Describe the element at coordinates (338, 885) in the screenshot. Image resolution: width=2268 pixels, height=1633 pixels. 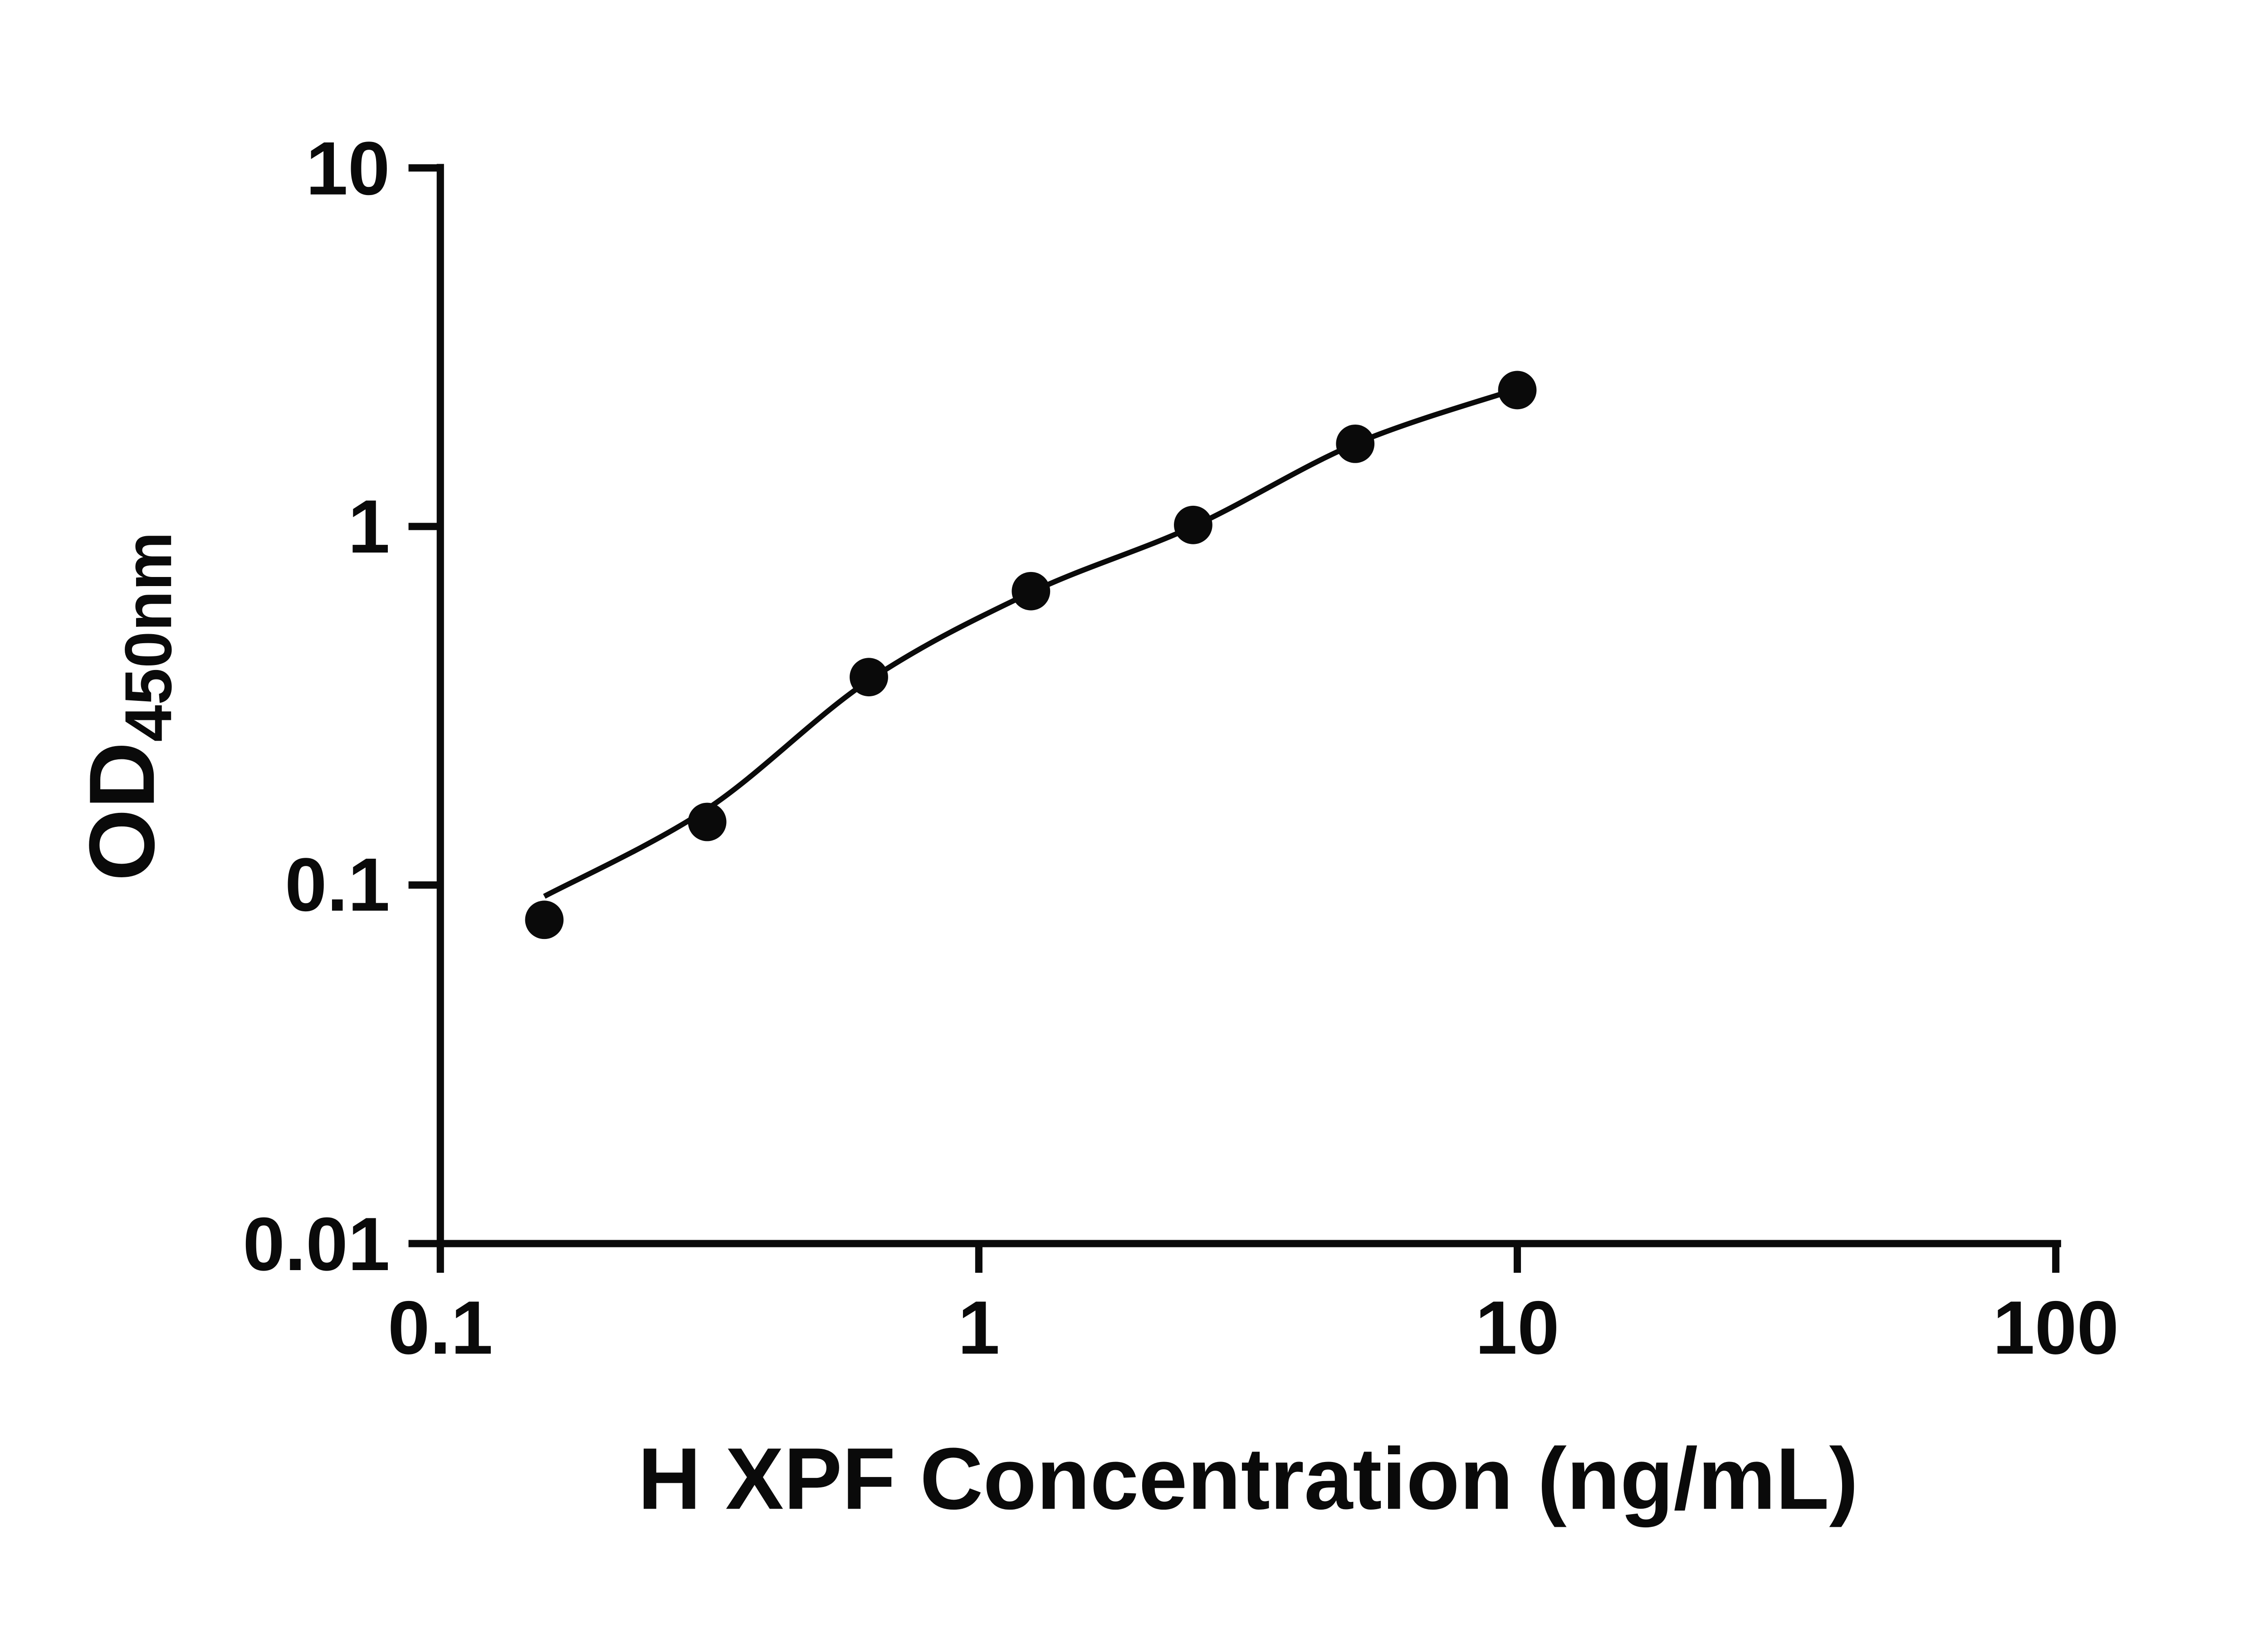
I see `y-tick-label: 0.1` at that location.